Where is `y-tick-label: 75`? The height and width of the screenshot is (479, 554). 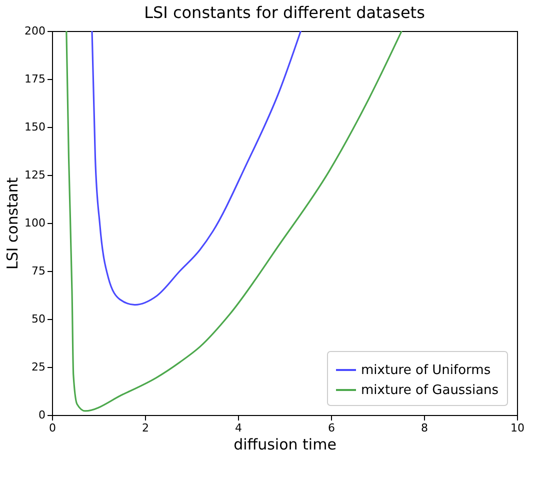 y-tick-label: 75 is located at coordinates (39, 271).